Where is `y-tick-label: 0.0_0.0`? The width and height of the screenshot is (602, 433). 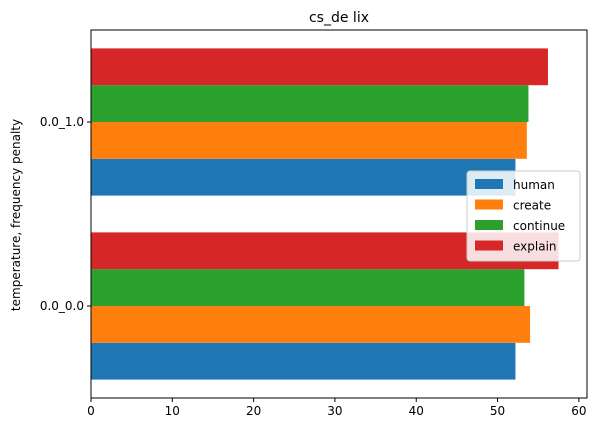
y-tick-label: 0.0_0.0 is located at coordinates (62, 306).